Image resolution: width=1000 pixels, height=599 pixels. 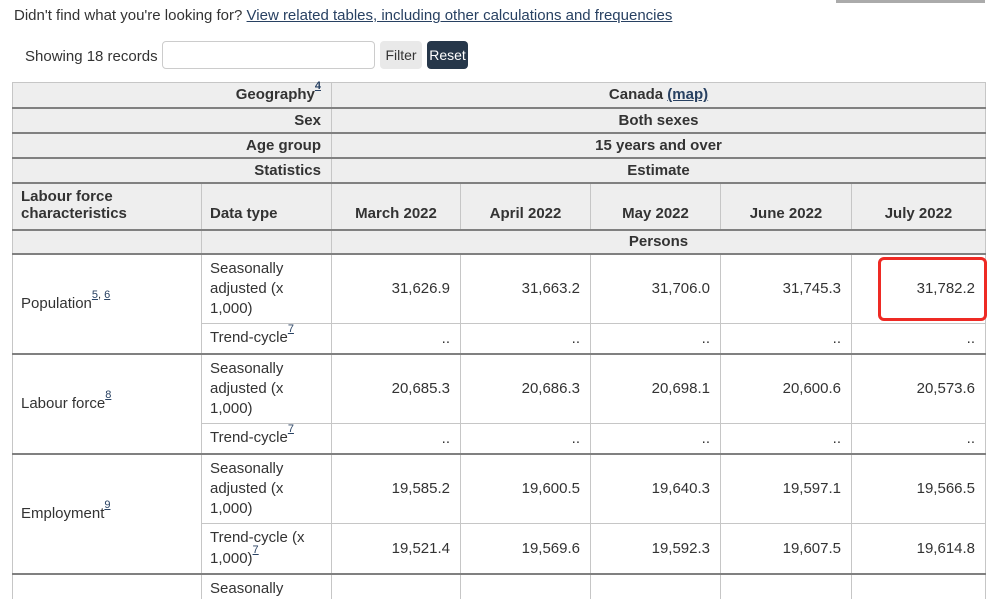 What do you see at coordinates (786, 205) in the screenshot?
I see `column-header-month: June 2022` at bounding box center [786, 205].